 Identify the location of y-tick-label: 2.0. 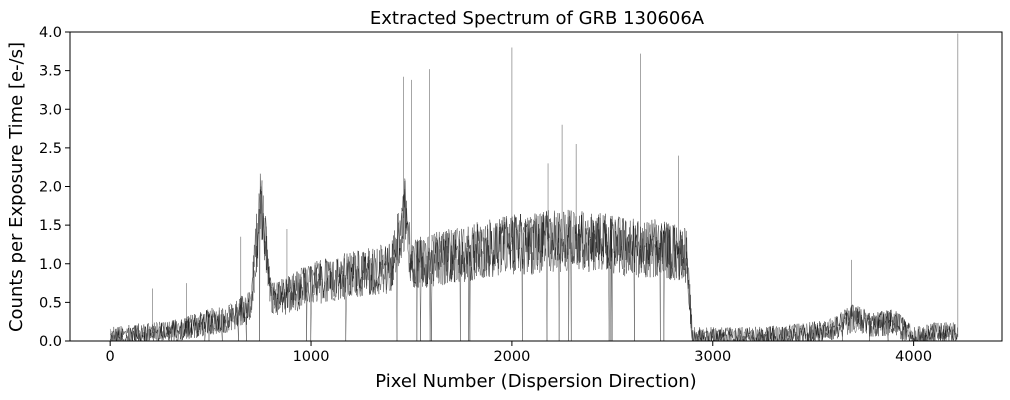
(50, 188).